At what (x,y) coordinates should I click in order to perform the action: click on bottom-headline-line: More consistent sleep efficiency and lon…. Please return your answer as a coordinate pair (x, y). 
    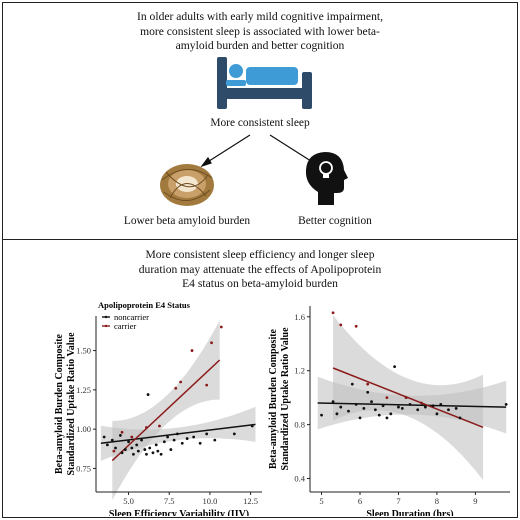
    Looking at the image, I should click on (260, 254).